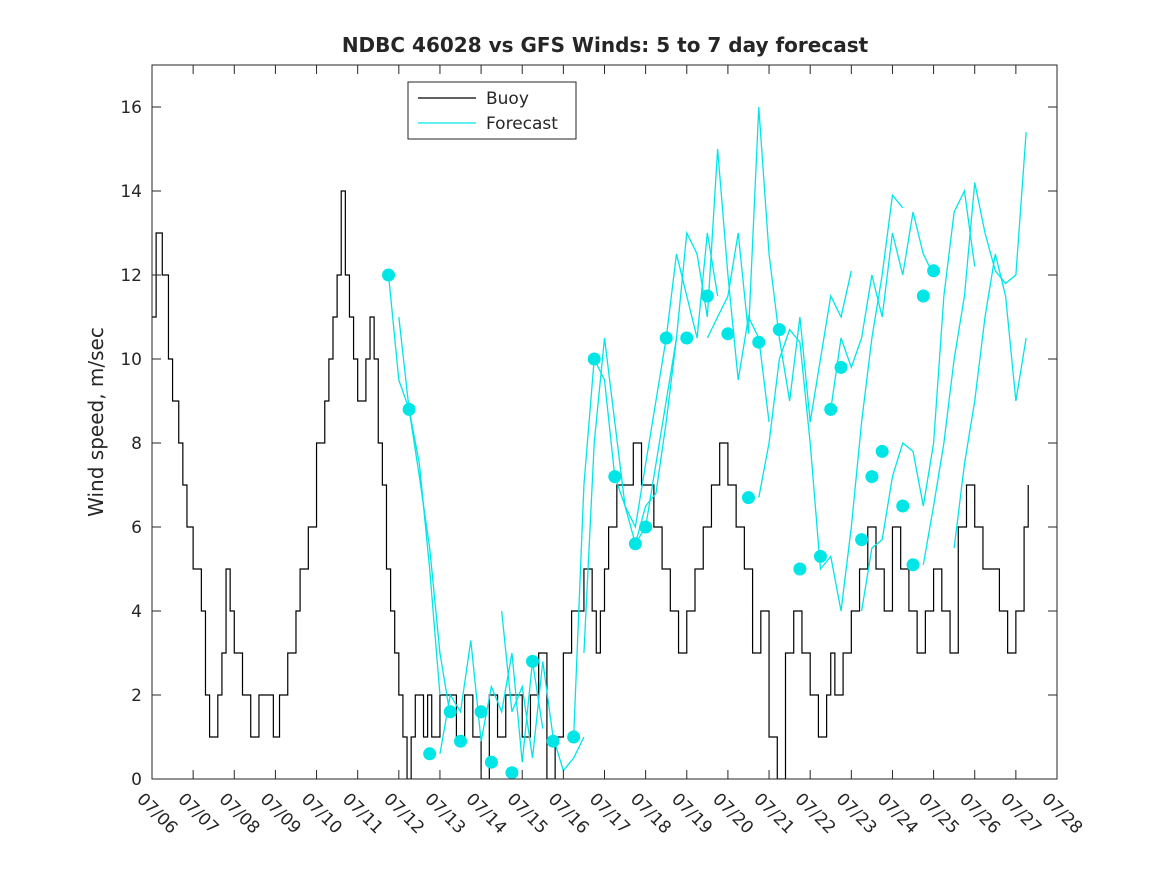 The height and width of the screenshot is (875, 1167). Describe the element at coordinates (136, 612) in the screenshot. I see `y-tick-label: 4` at that location.